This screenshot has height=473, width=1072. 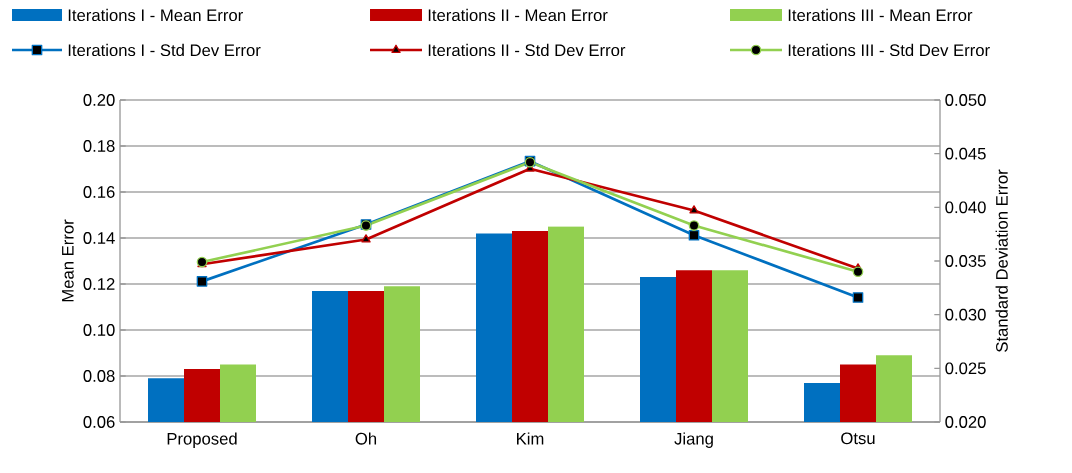 I want to click on legend-label: Iterations III - Mean Error, so click(x=880, y=15).